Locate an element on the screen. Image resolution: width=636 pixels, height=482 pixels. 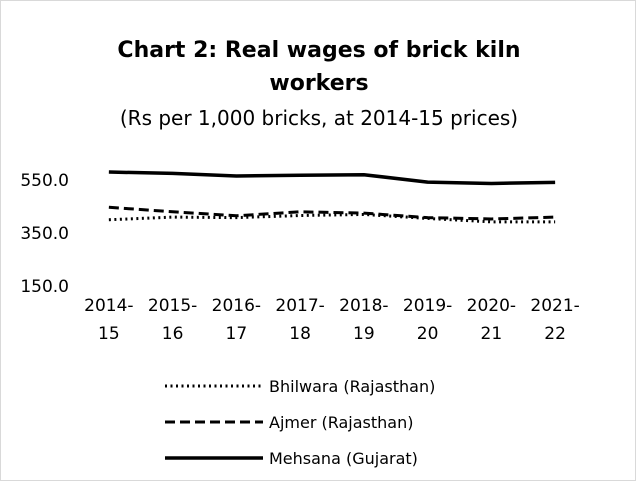
legend-label-0: Bhilwara (Rajasthan) is located at coordinates (352, 386).